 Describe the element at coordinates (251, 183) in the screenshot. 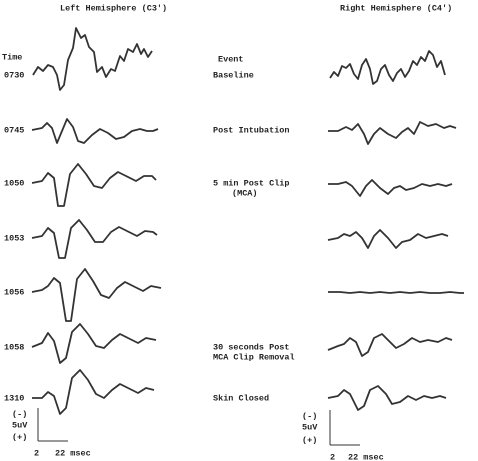

I see `event: 5 min Post Clip` at that location.